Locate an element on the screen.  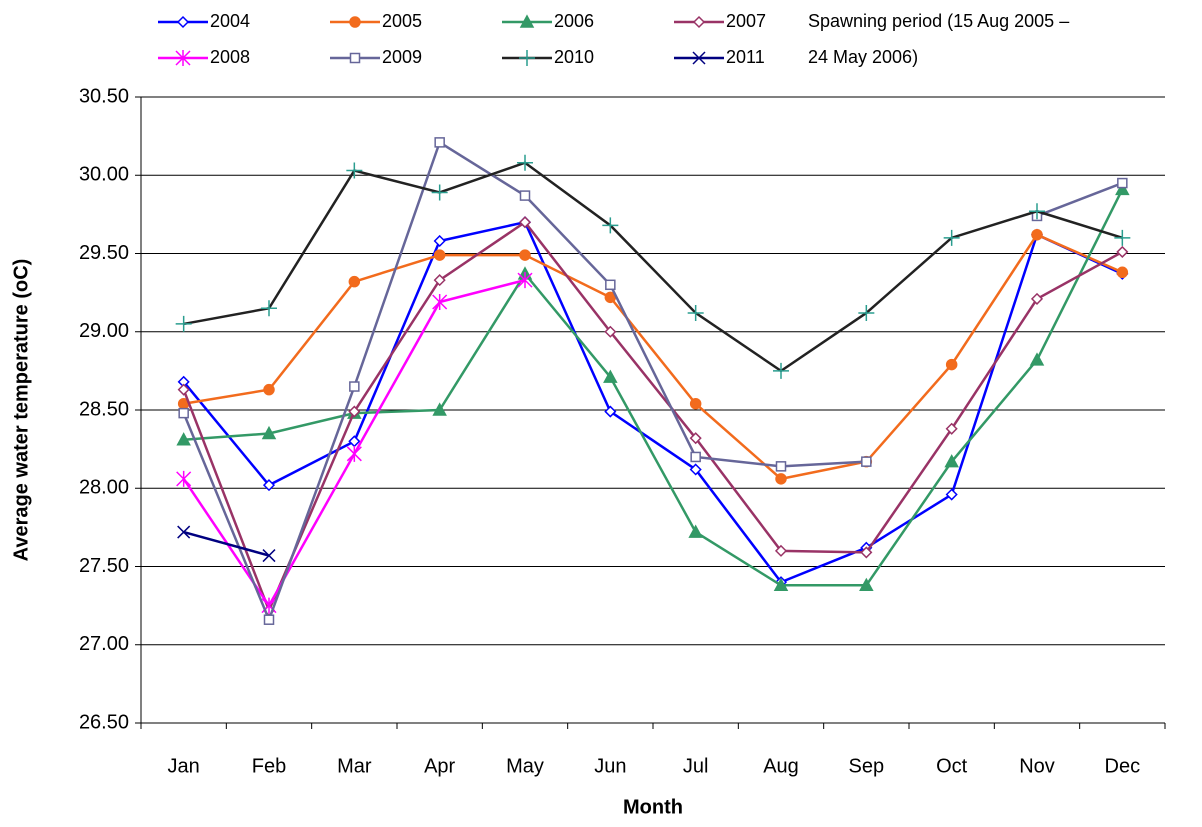
y-tick-label: 27.00 is located at coordinates (104, 644).